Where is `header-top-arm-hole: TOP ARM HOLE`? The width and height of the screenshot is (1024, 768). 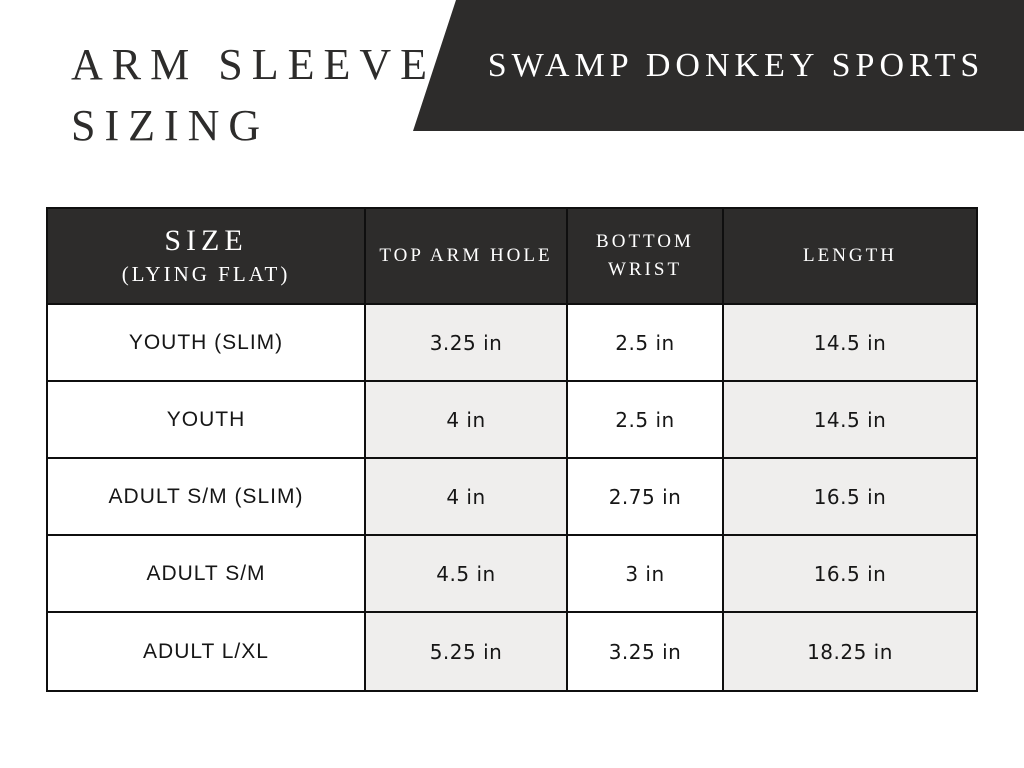
header-top-arm-hole: TOP ARM HOLE is located at coordinates (467, 257).